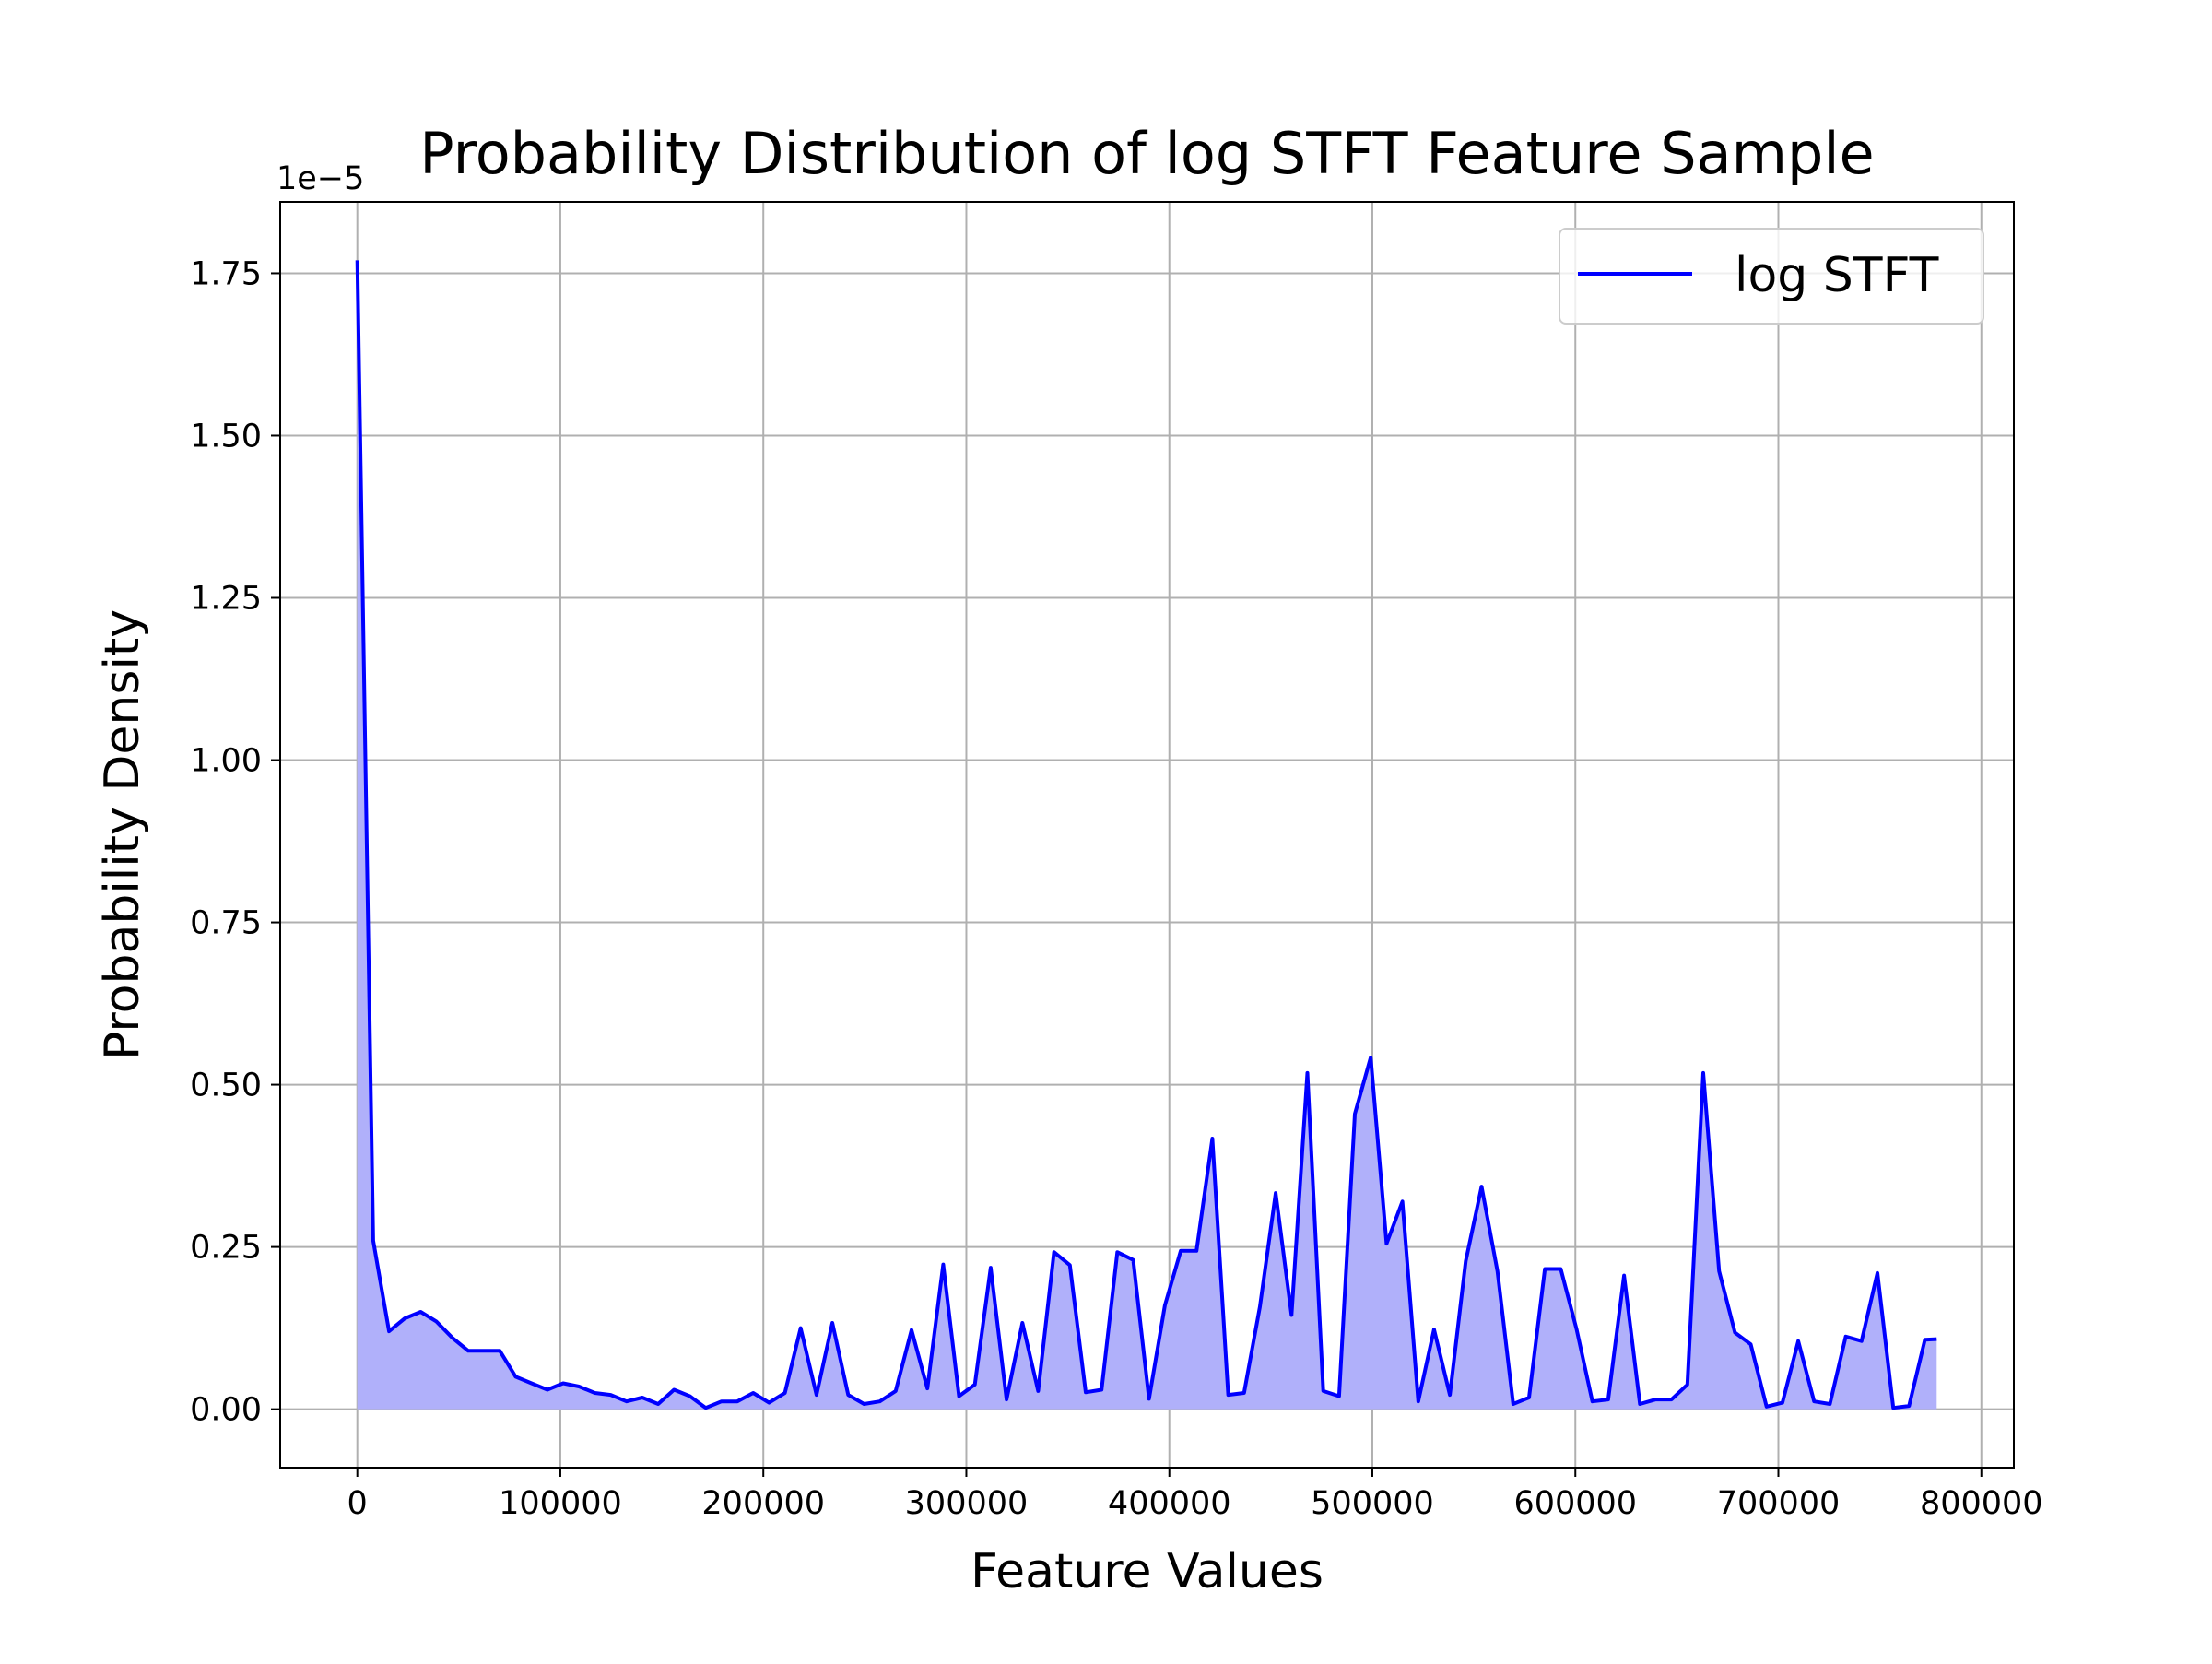 The width and height of the screenshot is (2212, 1664). Describe the element at coordinates (122, 834) in the screenshot. I see `y-axis-label: Probability Density` at that location.